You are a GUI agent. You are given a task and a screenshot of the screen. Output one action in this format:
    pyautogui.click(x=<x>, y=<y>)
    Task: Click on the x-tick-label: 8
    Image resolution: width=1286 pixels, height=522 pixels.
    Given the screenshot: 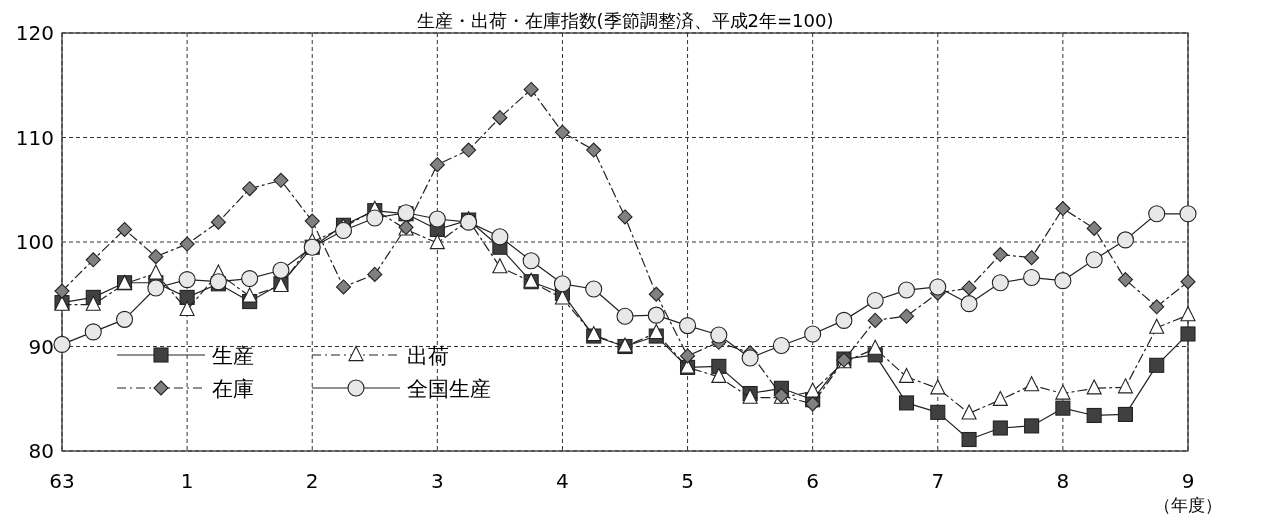 What is the action you would take?
    pyautogui.click(x=1063, y=481)
    